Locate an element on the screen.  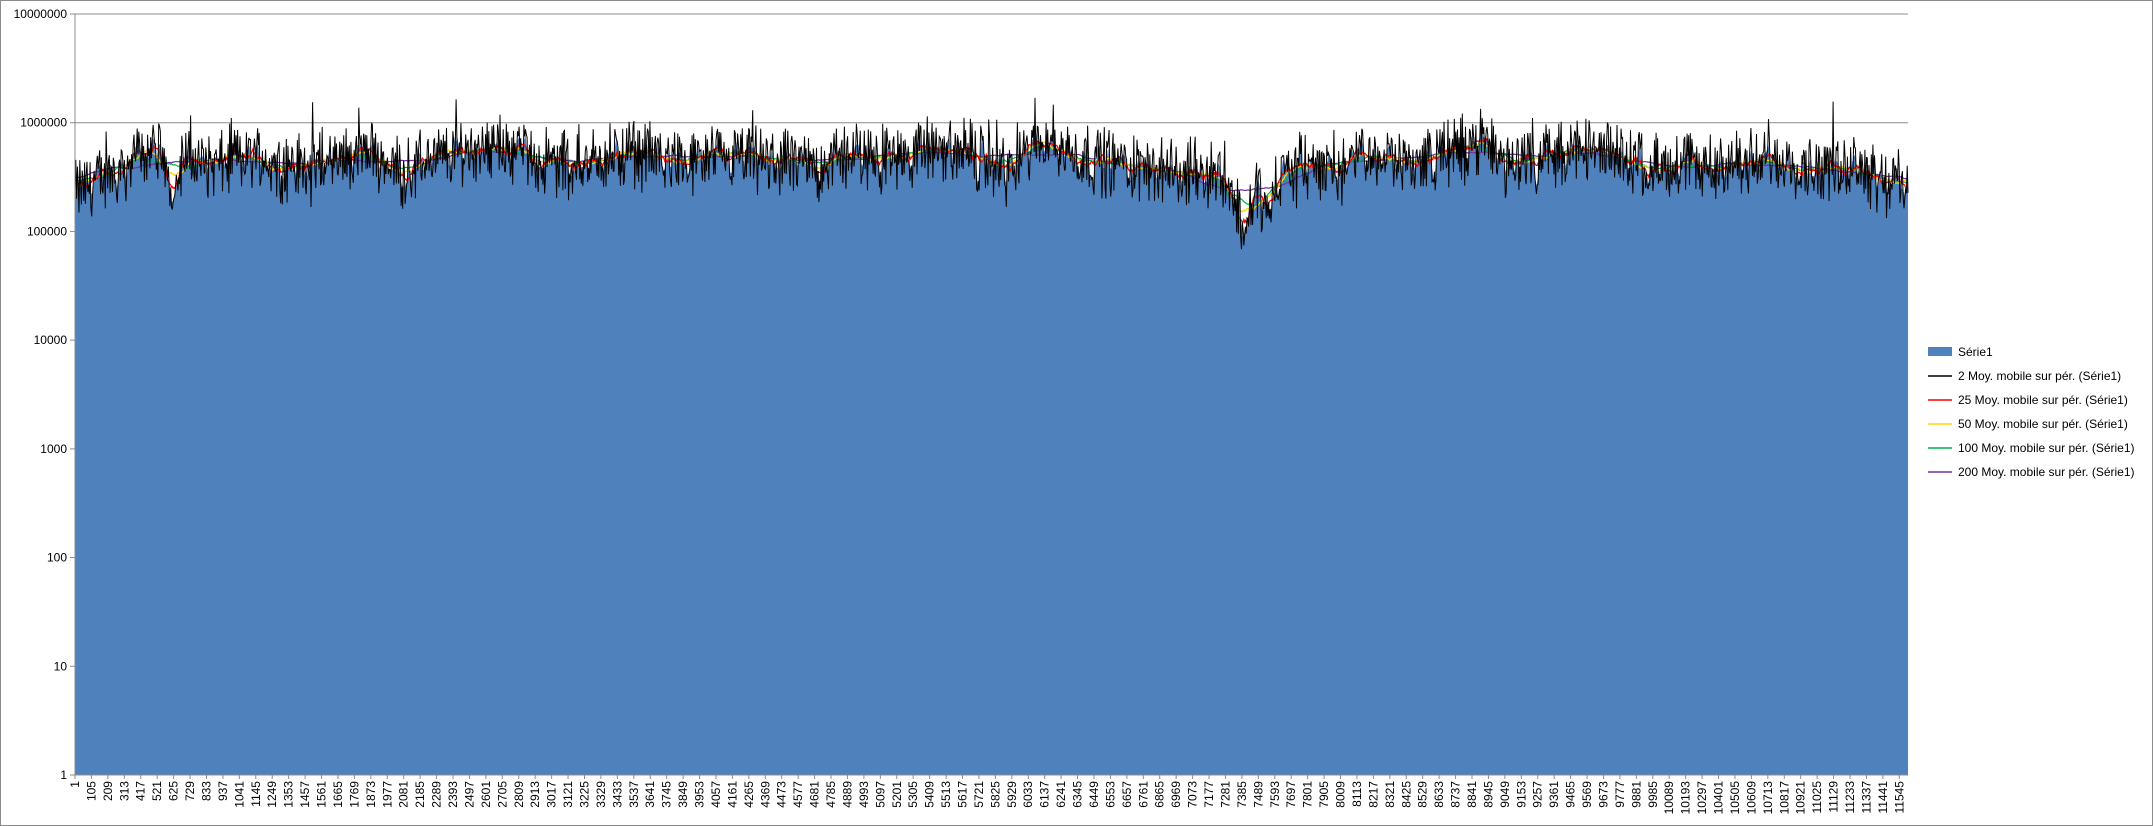
x-tick-label: 4473 is located at coordinates (782, 794).